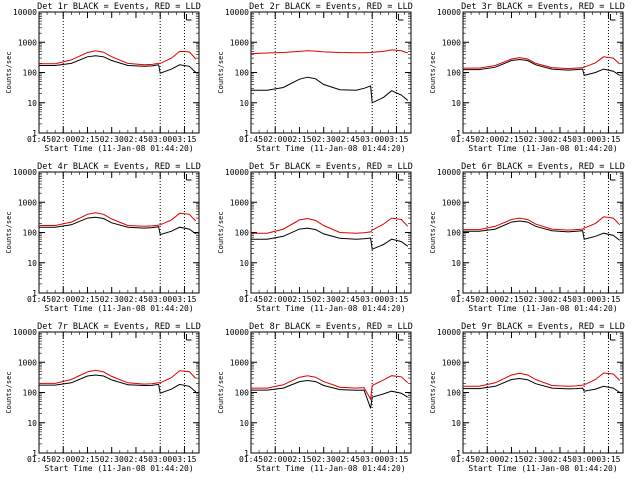  I want to click on chart-title: Det 9r BLACK = Events, RED = LLD, so click(543, 327).